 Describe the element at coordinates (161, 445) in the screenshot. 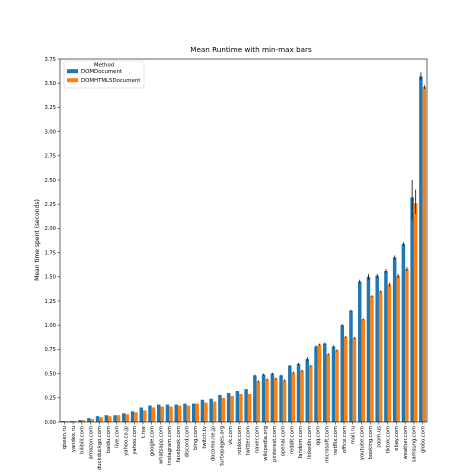

I see `x-tick-label: whatsapp.com` at that location.